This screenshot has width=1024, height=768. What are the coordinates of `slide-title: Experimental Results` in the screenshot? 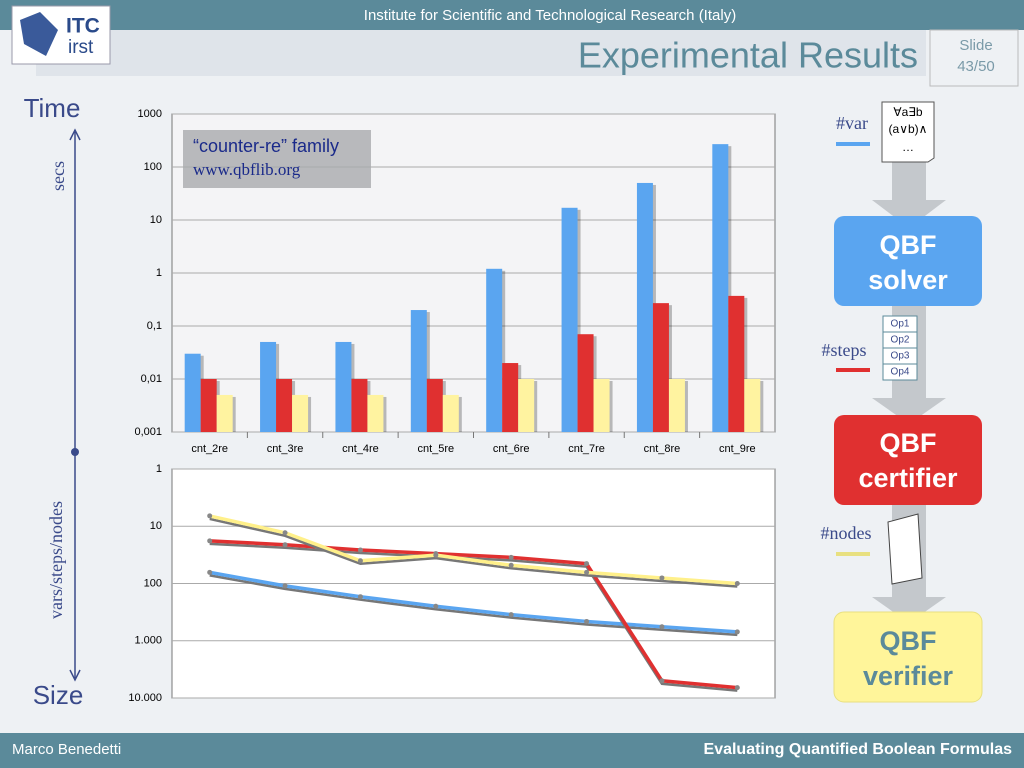 It's located at (748, 55).